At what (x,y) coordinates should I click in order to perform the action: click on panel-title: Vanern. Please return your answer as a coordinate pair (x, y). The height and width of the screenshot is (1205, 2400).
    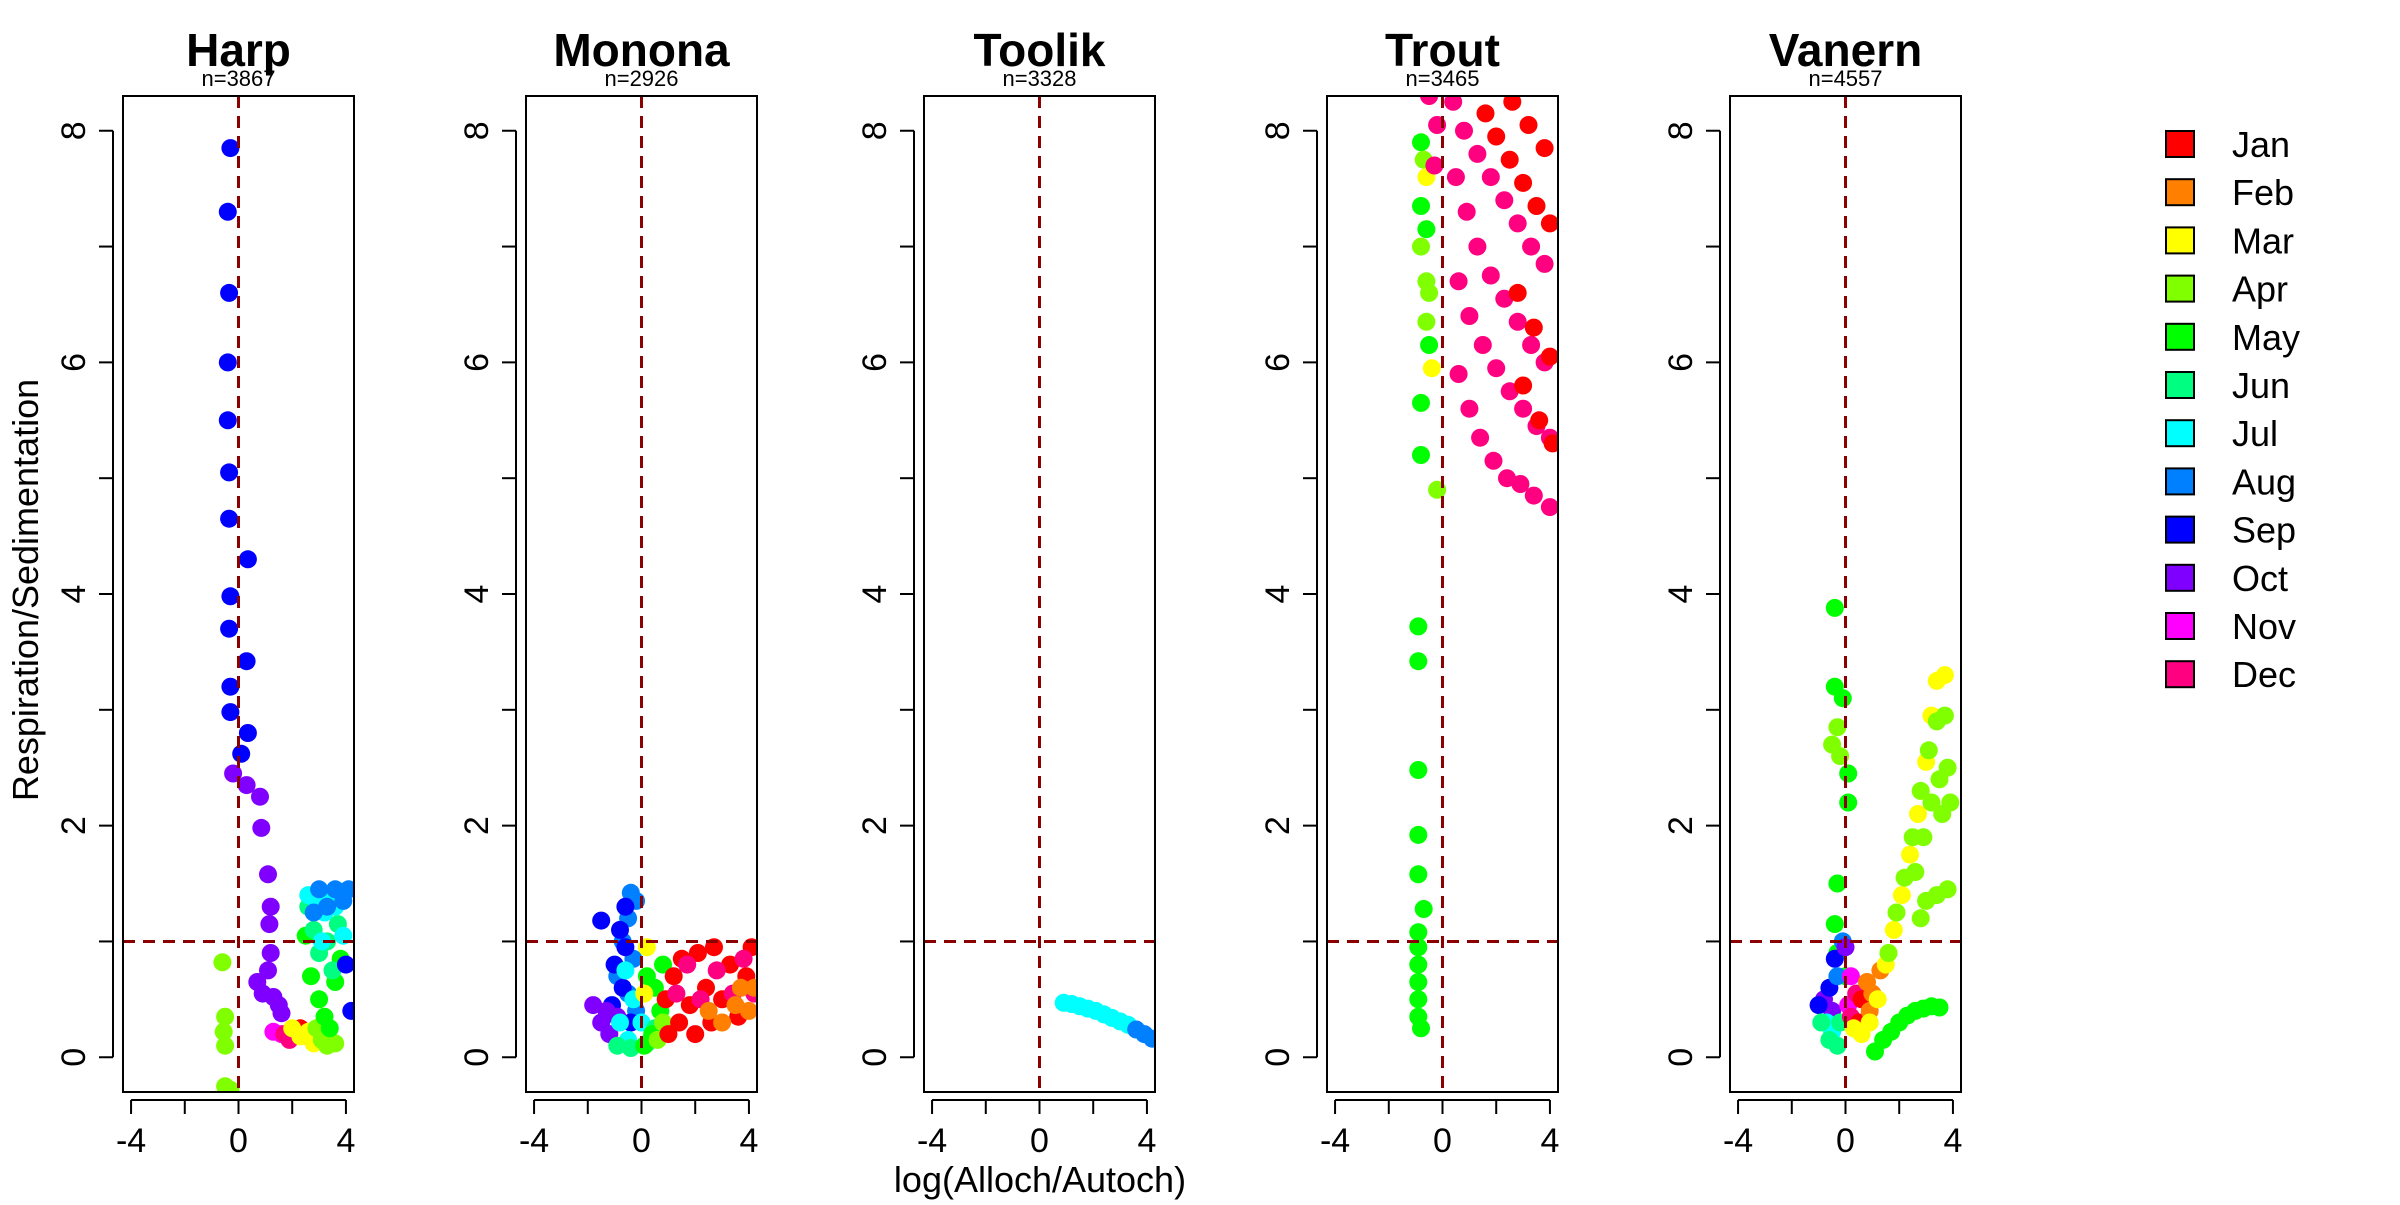
    Looking at the image, I should click on (1845, 50).